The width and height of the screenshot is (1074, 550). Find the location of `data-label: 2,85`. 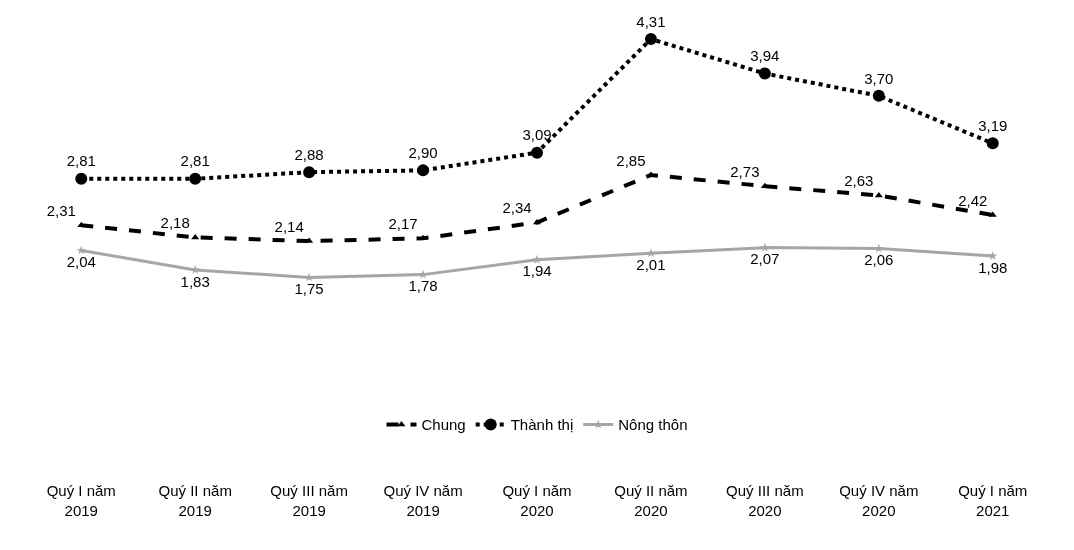

data-label: 2,85 is located at coordinates (631, 160).